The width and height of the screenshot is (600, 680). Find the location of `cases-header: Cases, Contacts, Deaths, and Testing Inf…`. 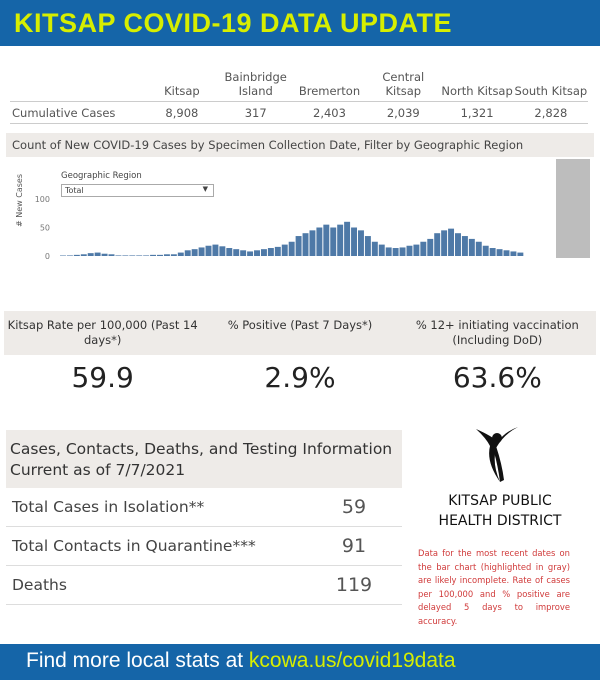

cases-header: Cases, Contacts, Deaths, and Testing Inf… is located at coordinates (204, 459).